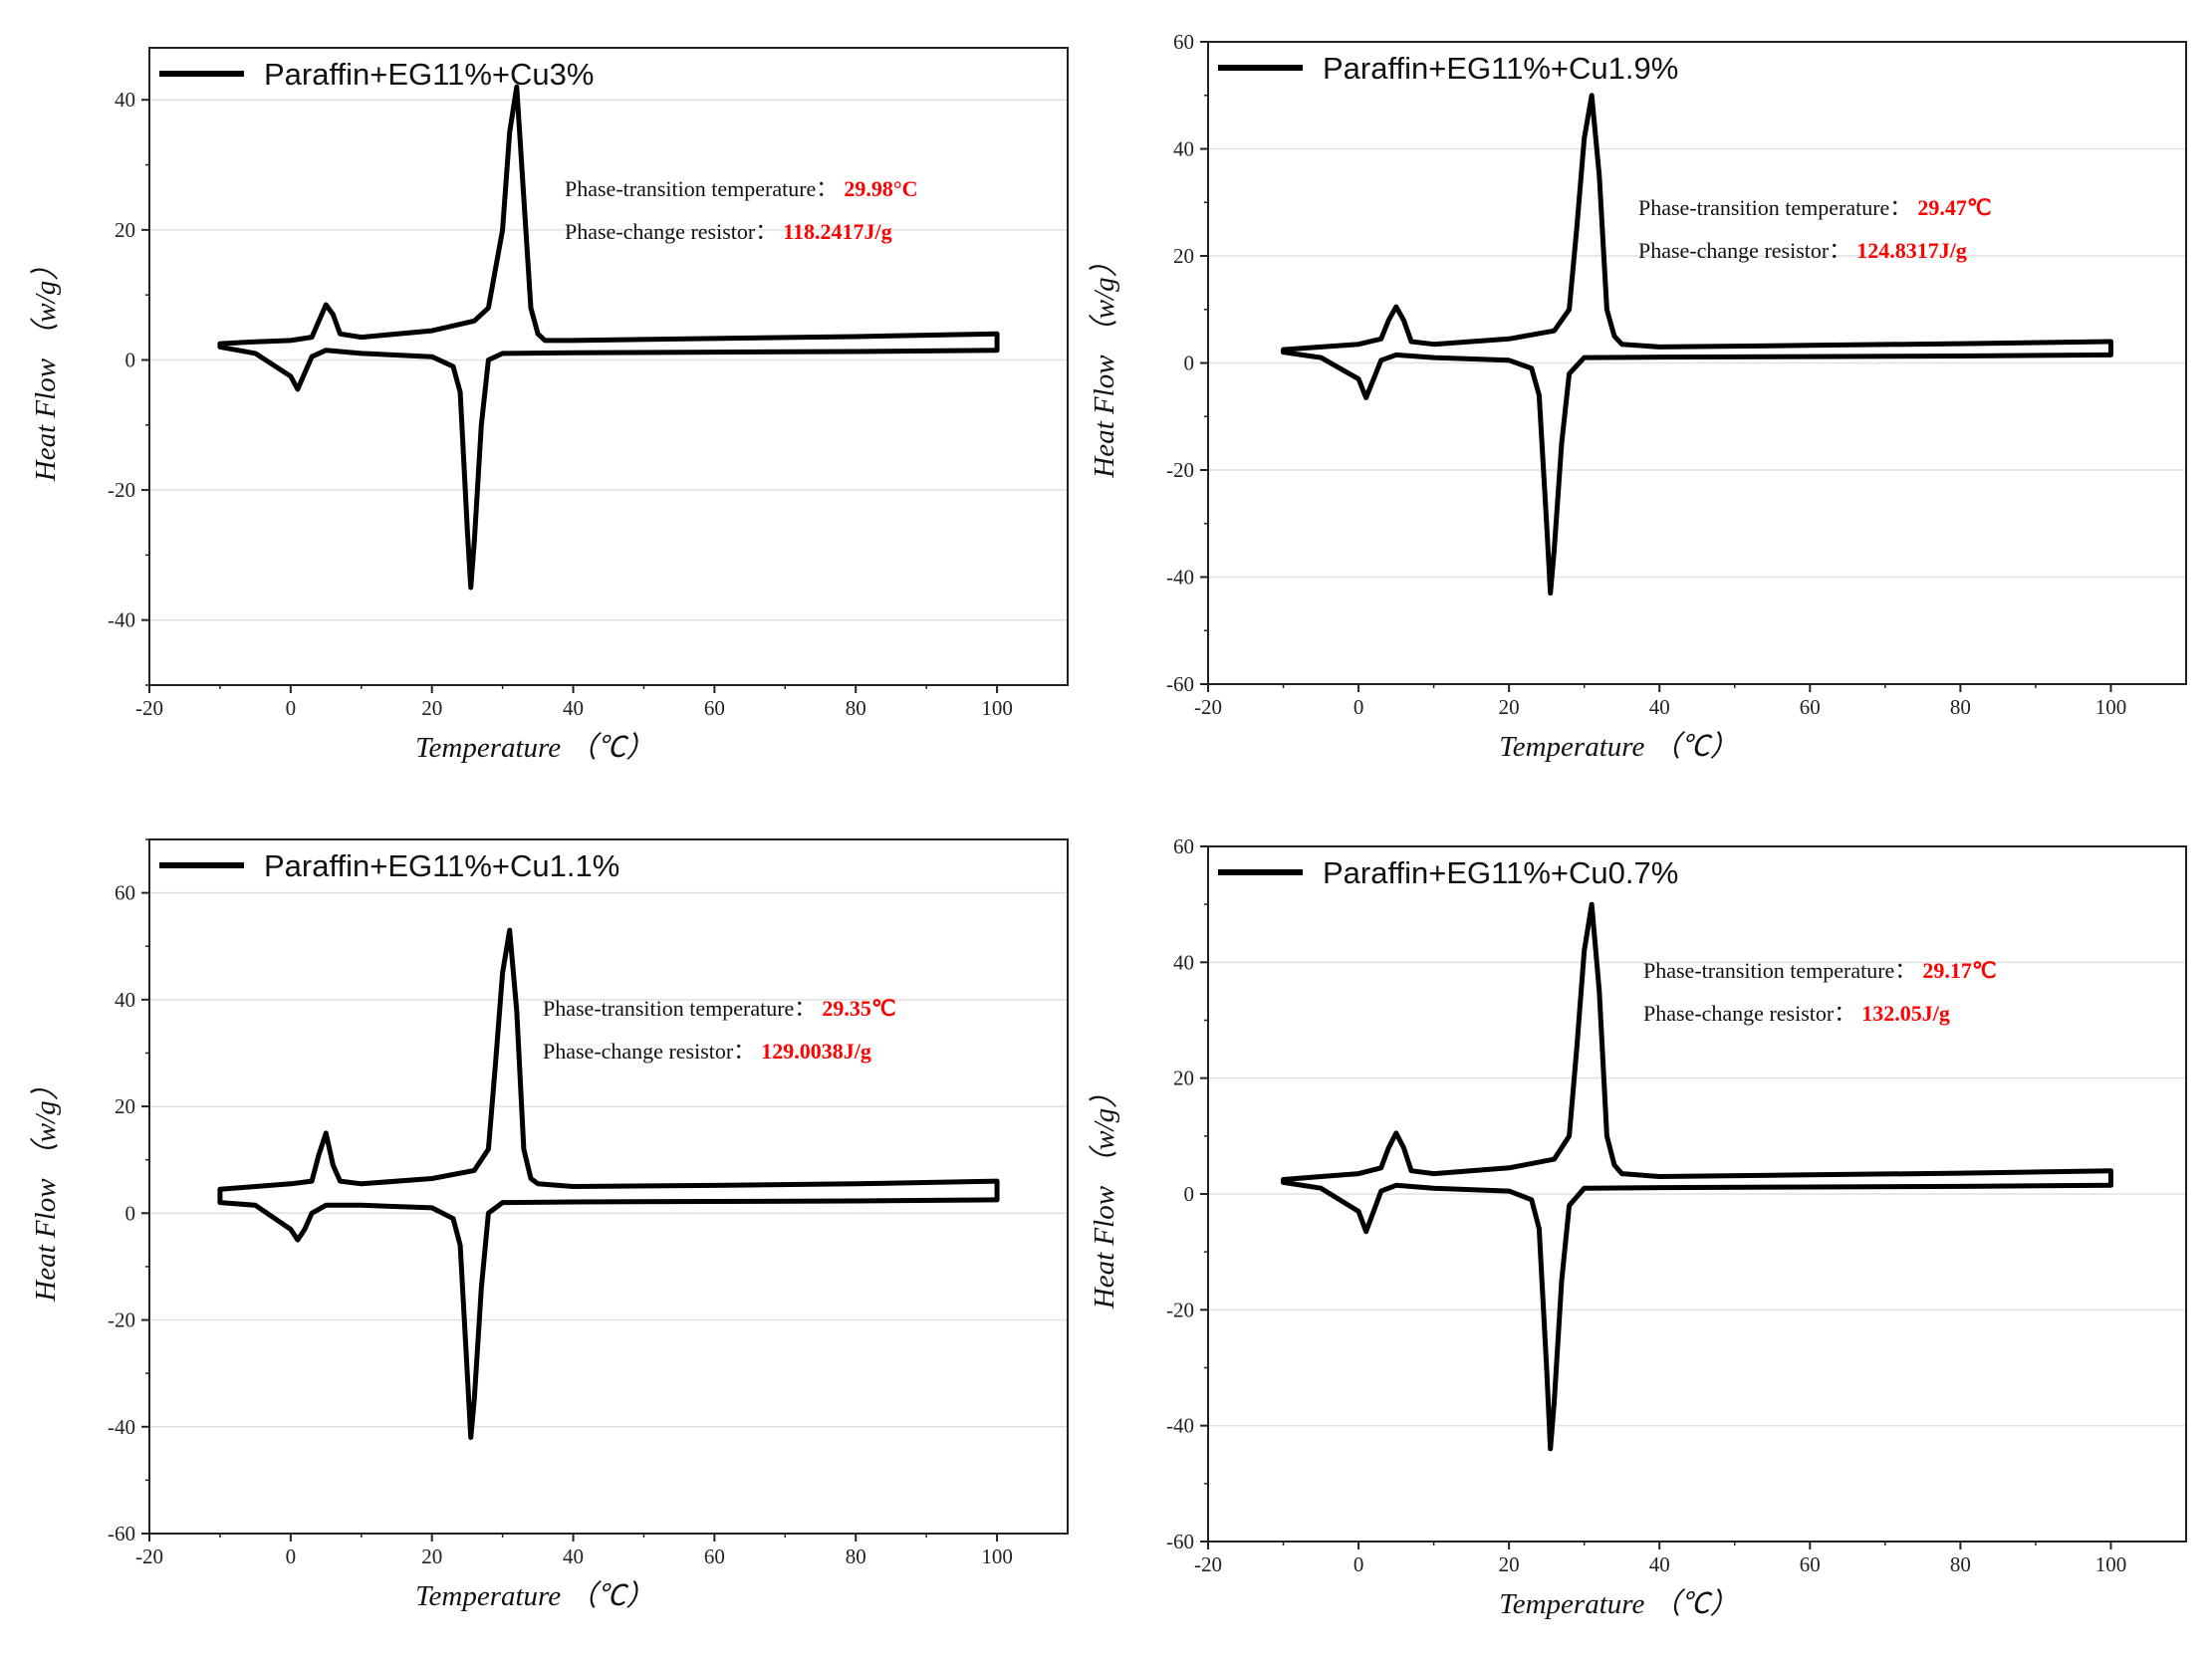  I want to click on phase-transition-annotation: Phase-transition temperature： 29.47℃, so click(1815, 207).